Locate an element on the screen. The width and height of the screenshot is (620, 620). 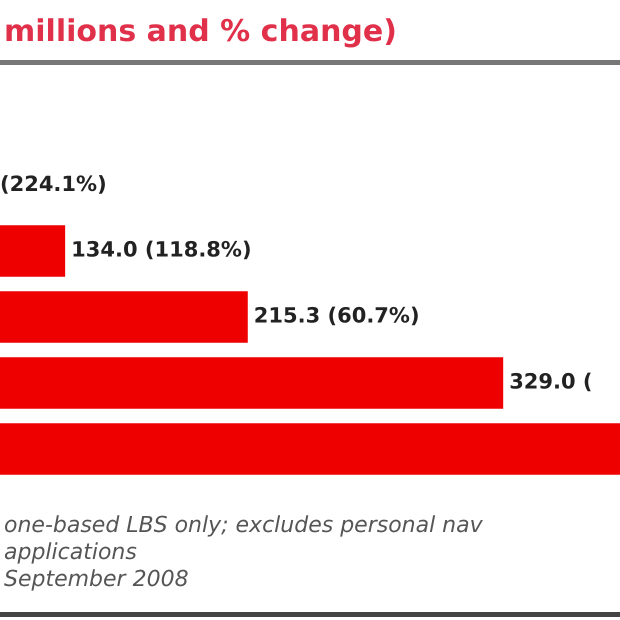
data-label: 215.3 (60.7%) is located at coordinates (337, 315).